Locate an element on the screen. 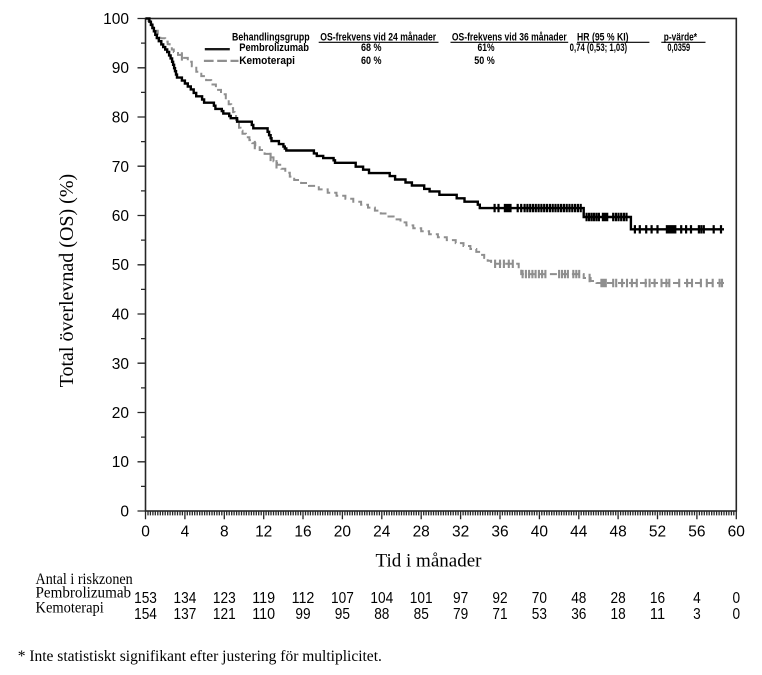  svg-text: 30 is located at coordinates (121, 364).